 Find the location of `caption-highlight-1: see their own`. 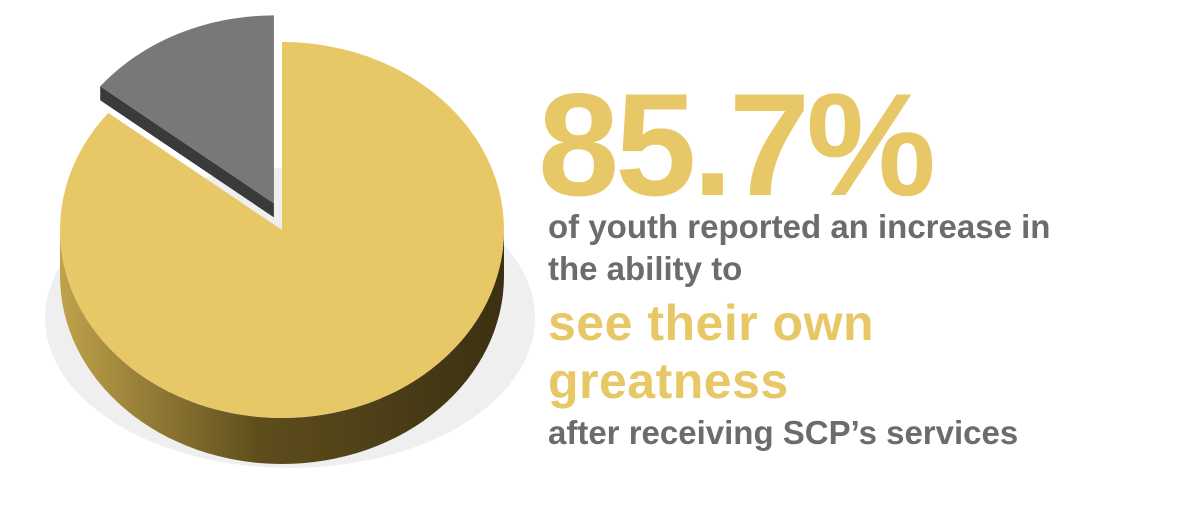

caption-highlight-1: see their own is located at coordinates (711, 323).